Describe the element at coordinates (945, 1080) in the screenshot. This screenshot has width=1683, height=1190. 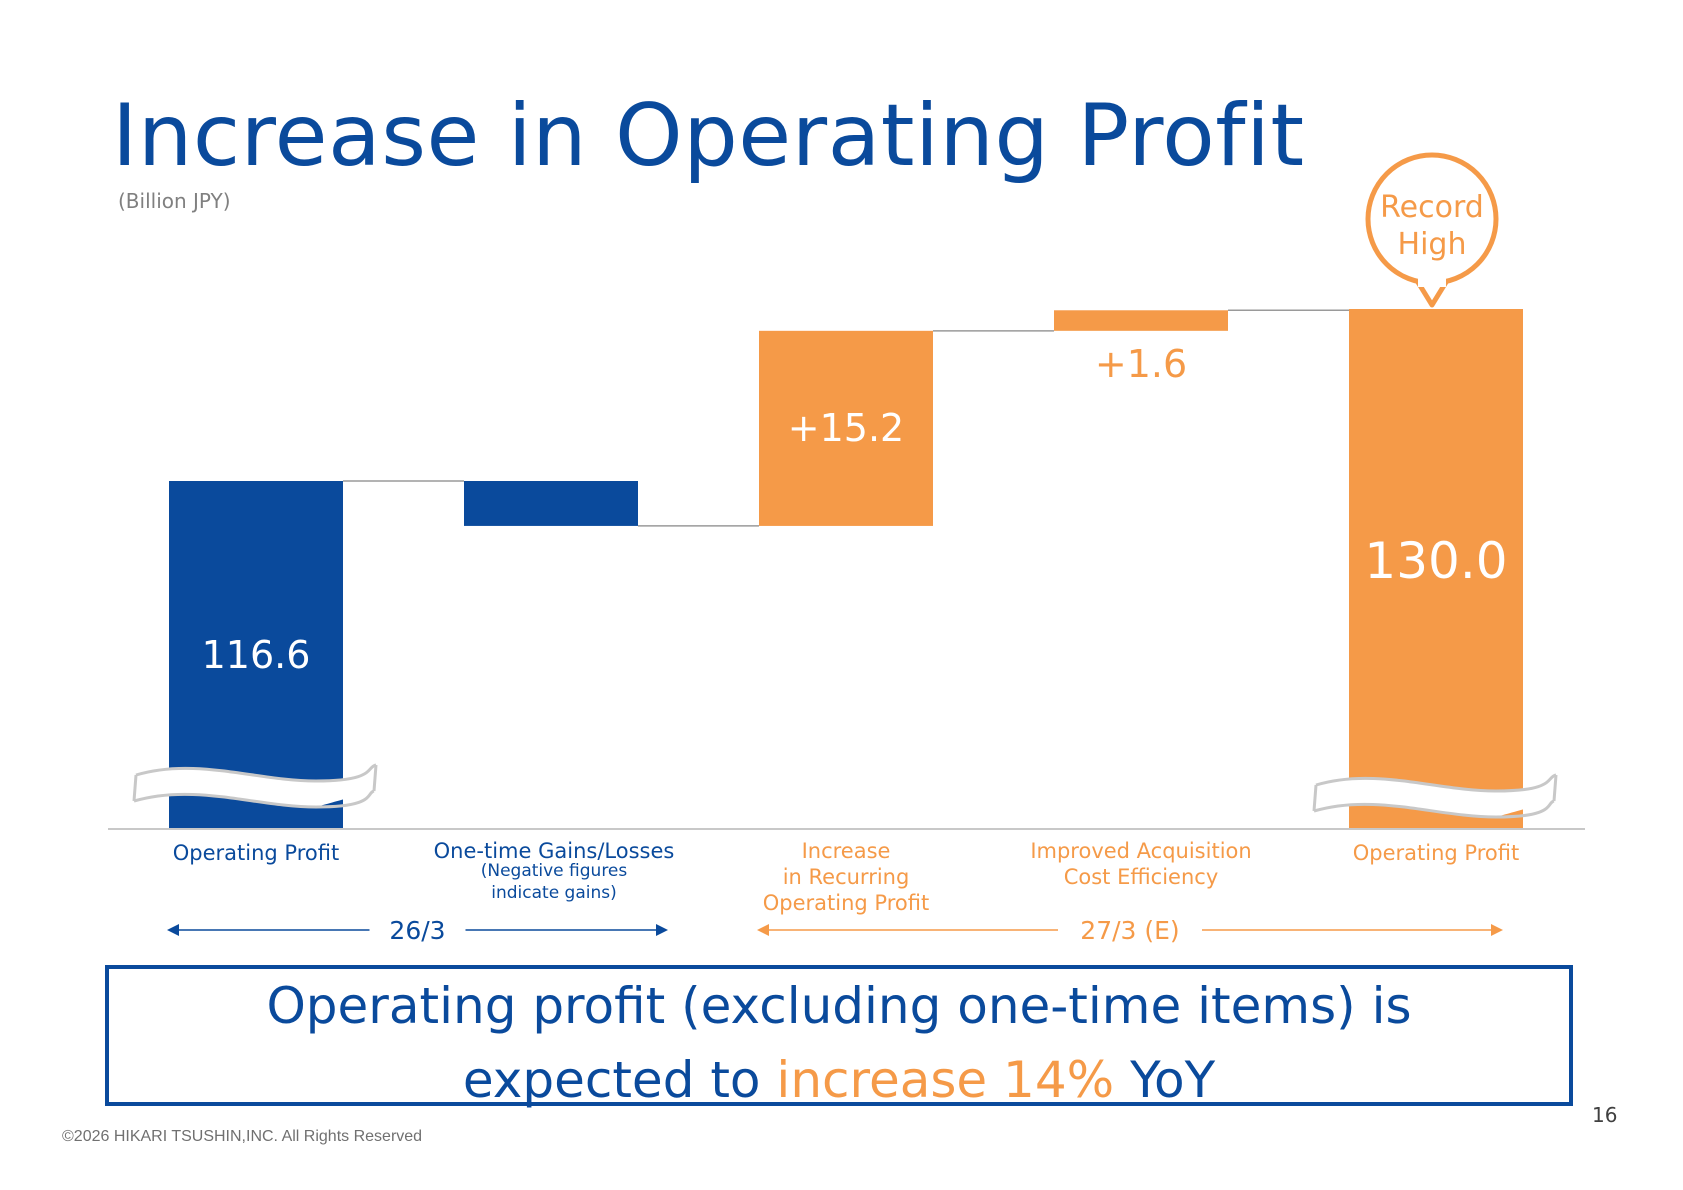
I see `summary-highlight: increase 14%` at that location.